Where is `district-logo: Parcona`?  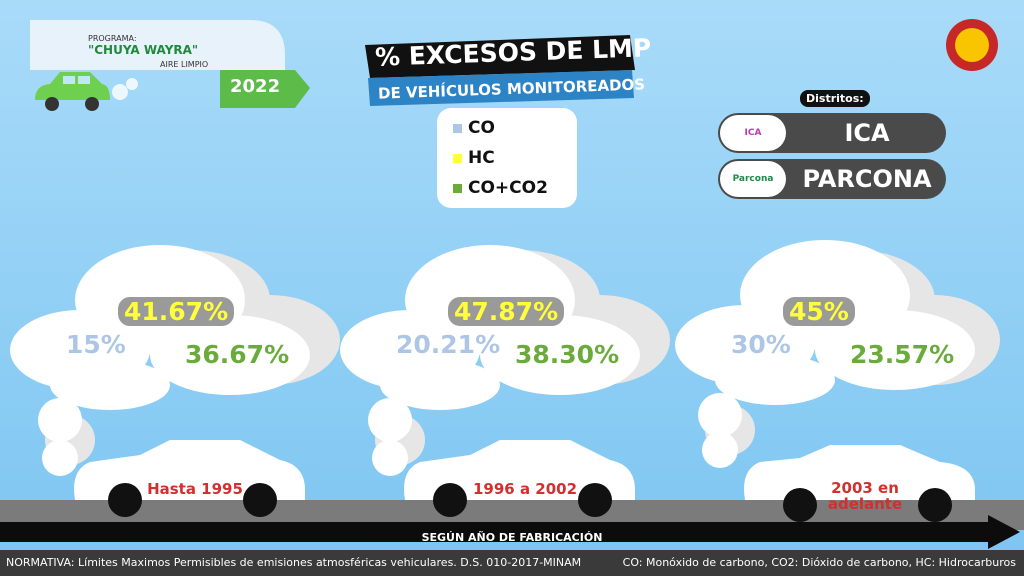
district-logo: Parcona is located at coordinates (753, 179).